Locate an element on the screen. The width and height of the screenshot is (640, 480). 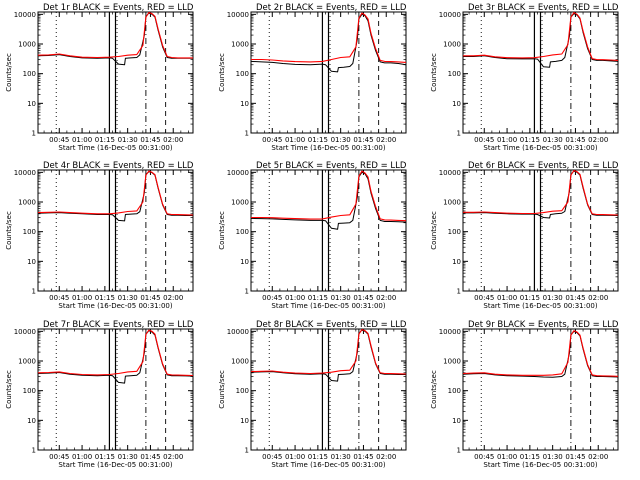
panel-title: Det 8r BLACK = Events, RED = LLD is located at coordinates (331, 325).